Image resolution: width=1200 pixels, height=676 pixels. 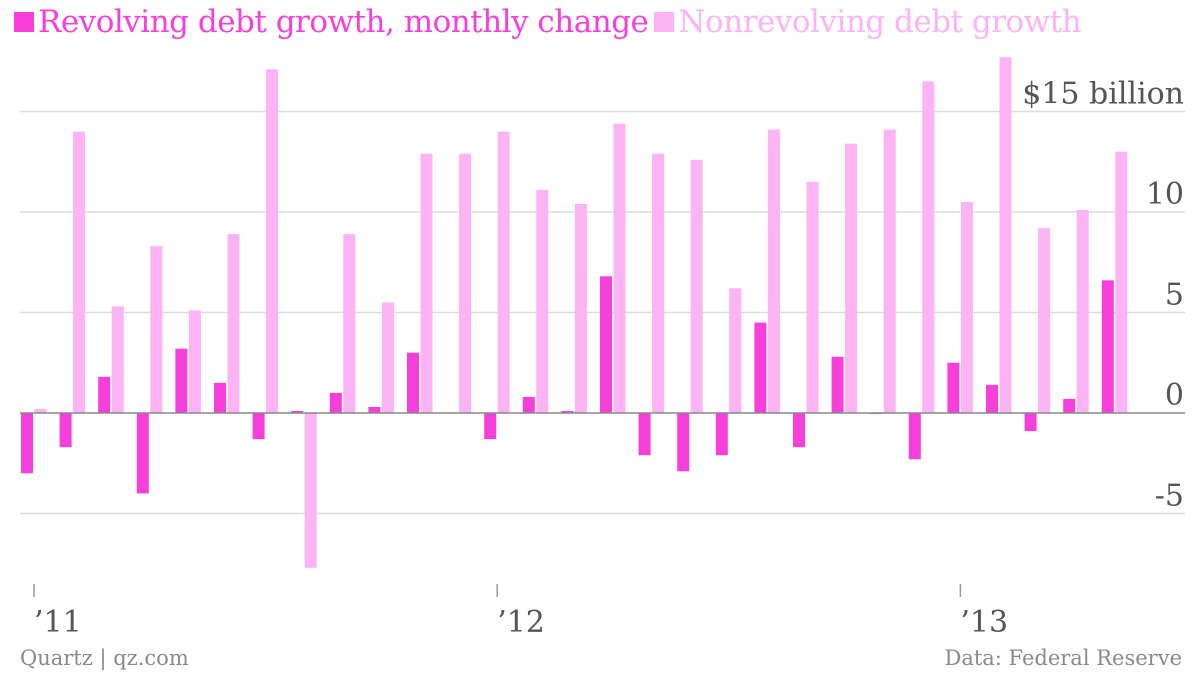 What do you see at coordinates (104, 658) in the screenshot?
I see `footer-source-left: Quartz | qz.com` at bounding box center [104, 658].